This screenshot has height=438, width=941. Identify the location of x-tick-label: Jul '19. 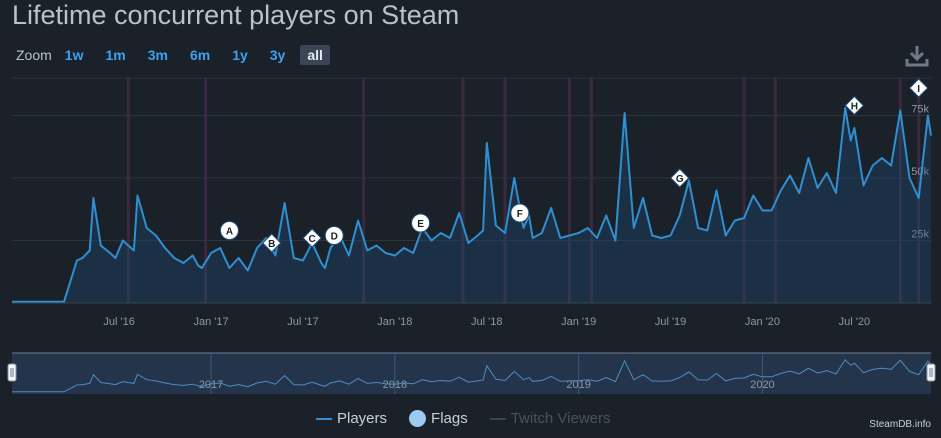
(670, 322).